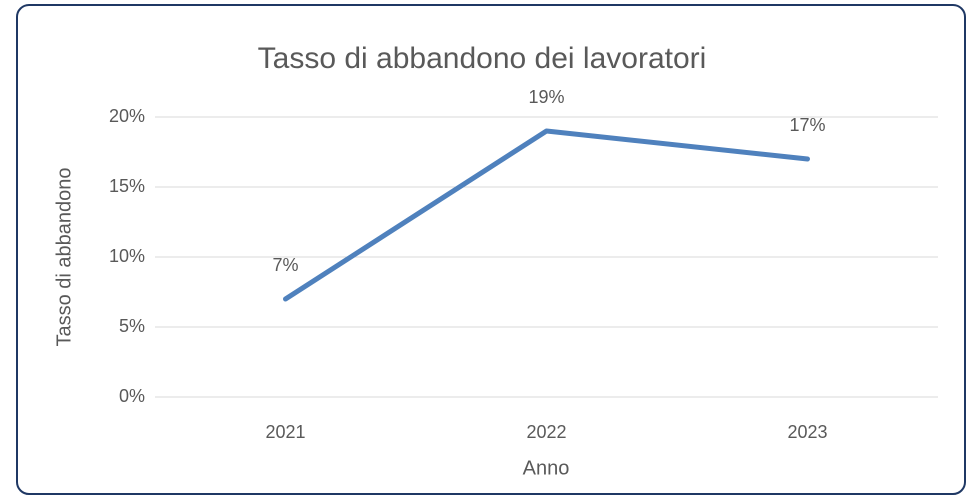 Image resolution: width=969 pixels, height=500 pixels. Describe the element at coordinates (285, 432) in the screenshot. I see `x-tick-label: 2021` at that location.